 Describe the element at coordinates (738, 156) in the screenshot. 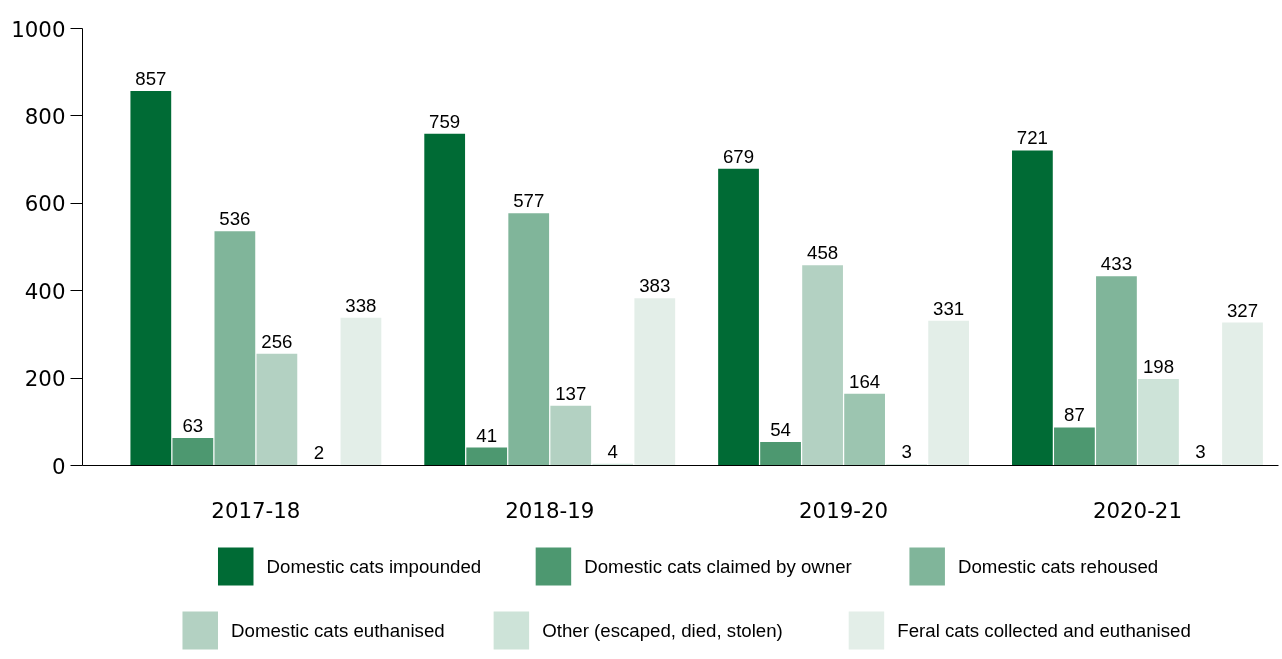

I see `data-label: 679` at that location.